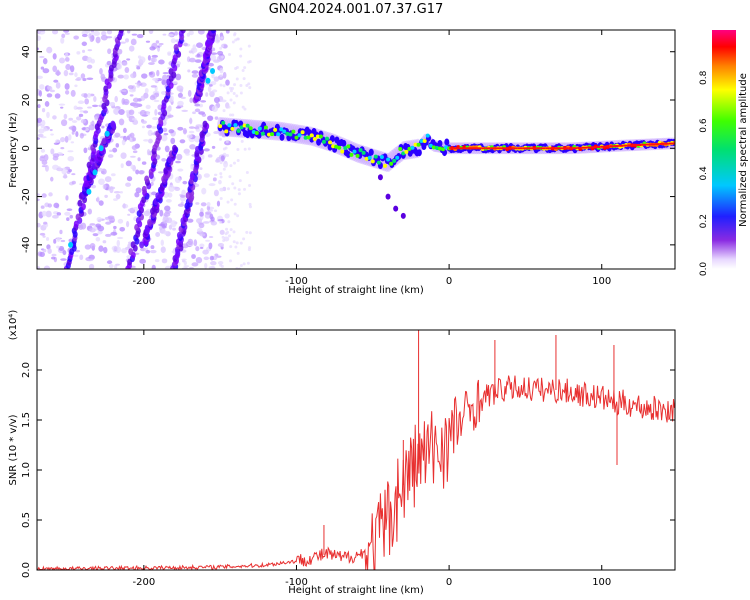 This screenshot has width=750, height=600. Describe the element at coordinates (26, 100) in the screenshot. I see `y-tick-label: 20` at that location.